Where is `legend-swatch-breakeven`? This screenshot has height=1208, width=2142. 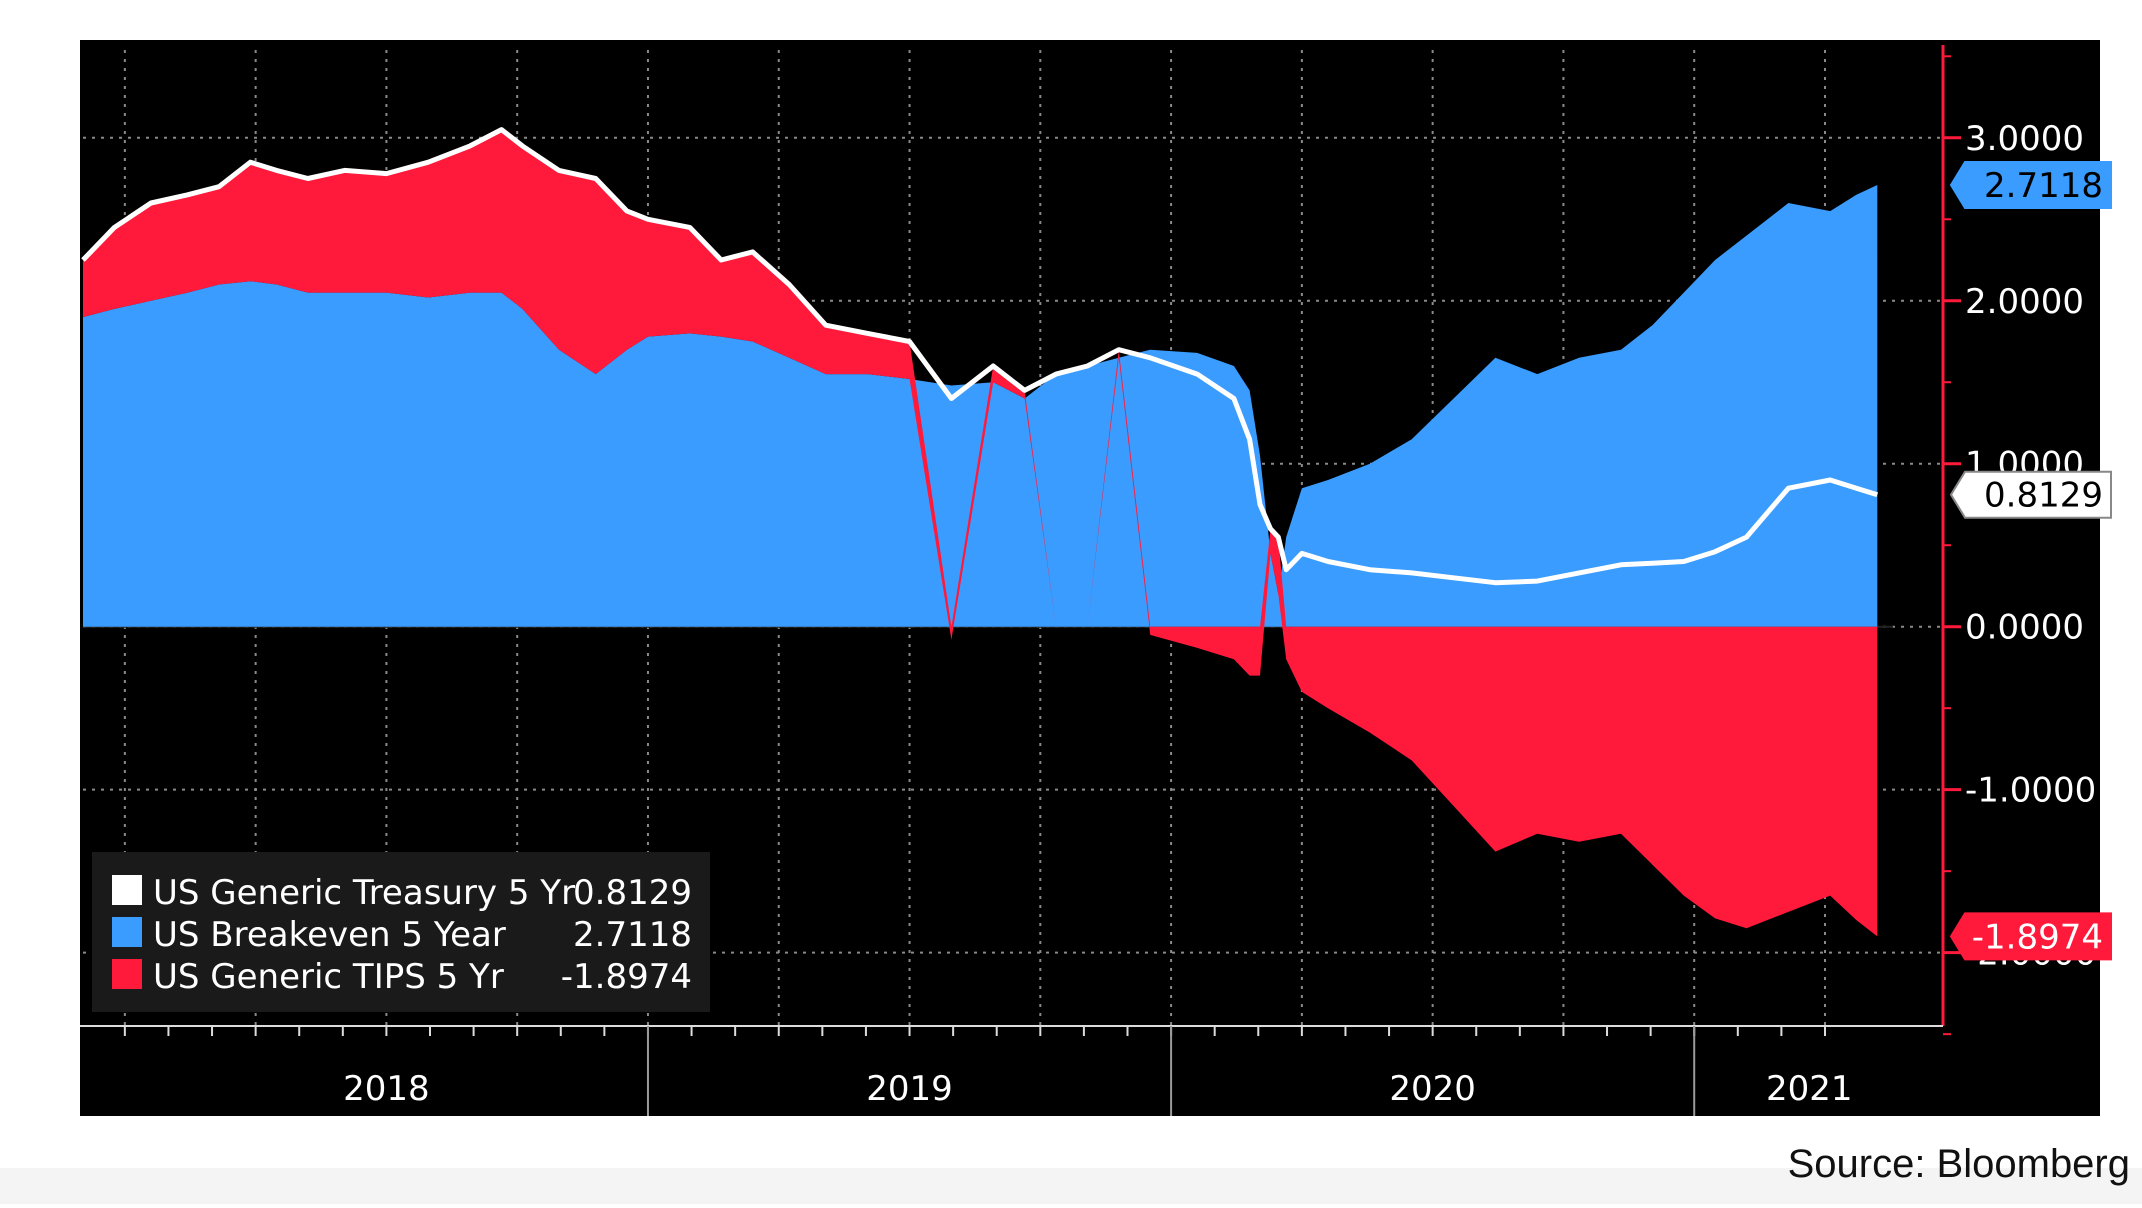 legend-swatch-breakeven is located at coordinates (127, 932).